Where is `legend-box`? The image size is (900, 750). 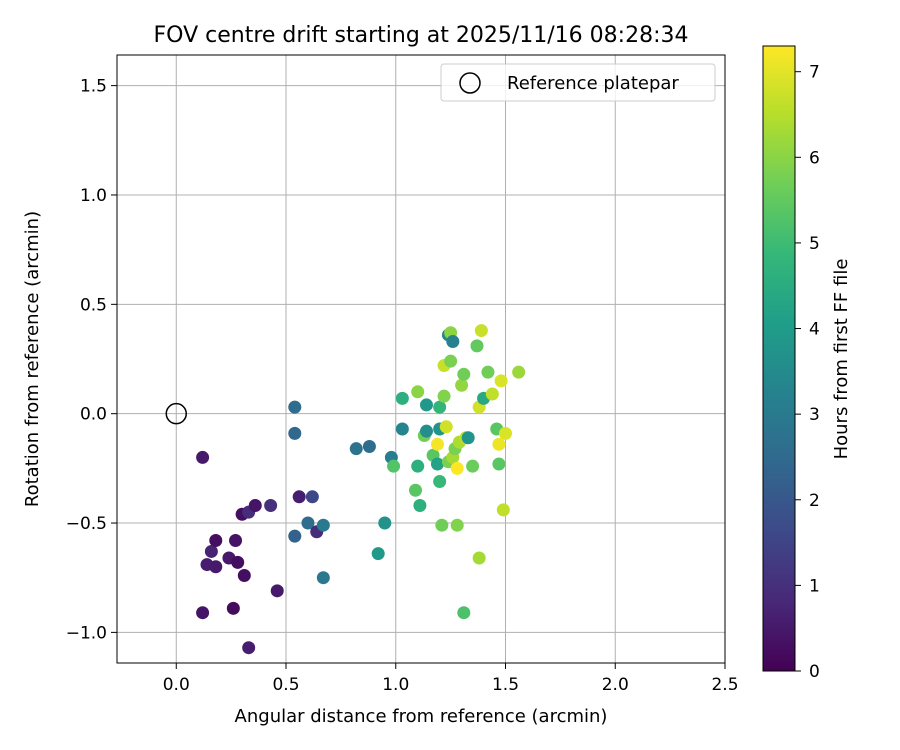
legend-box is located at coordinates (578, 82).